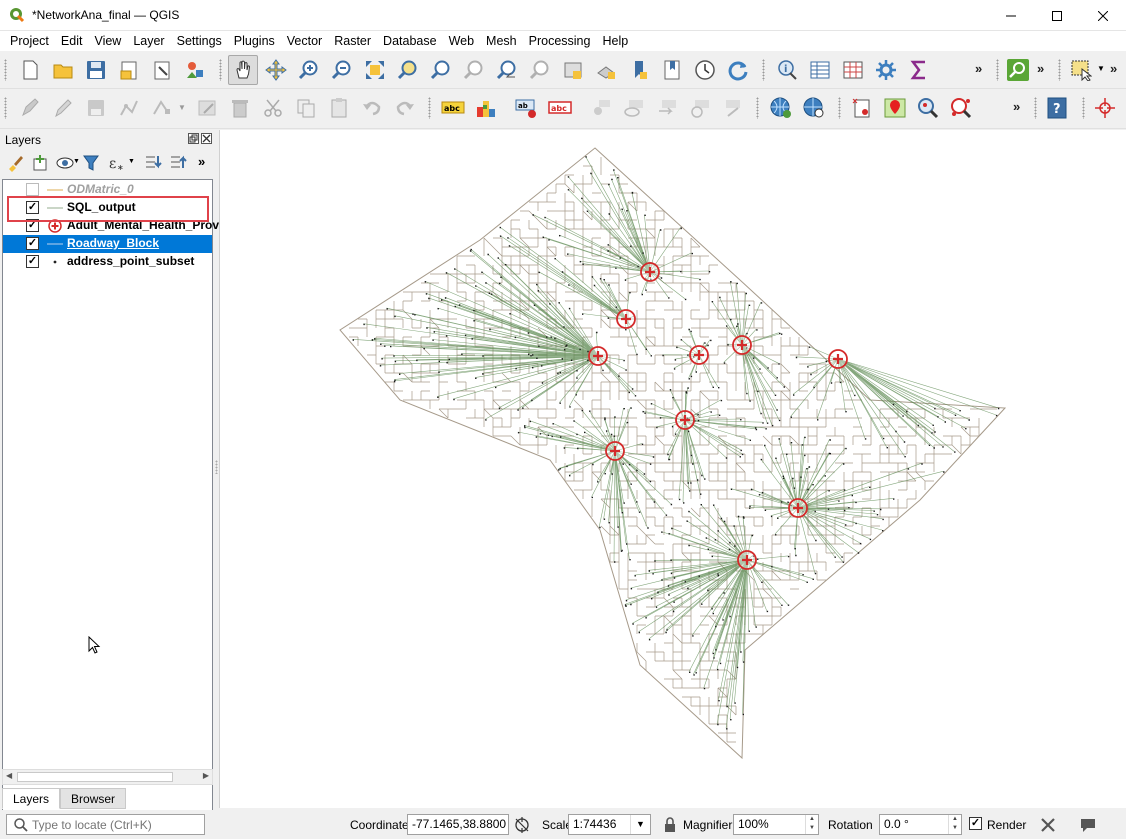  What do you see at coordinates (705, 70) in the screenshot?
I see `temporal-controller-button` at bounding box center [705, 70].